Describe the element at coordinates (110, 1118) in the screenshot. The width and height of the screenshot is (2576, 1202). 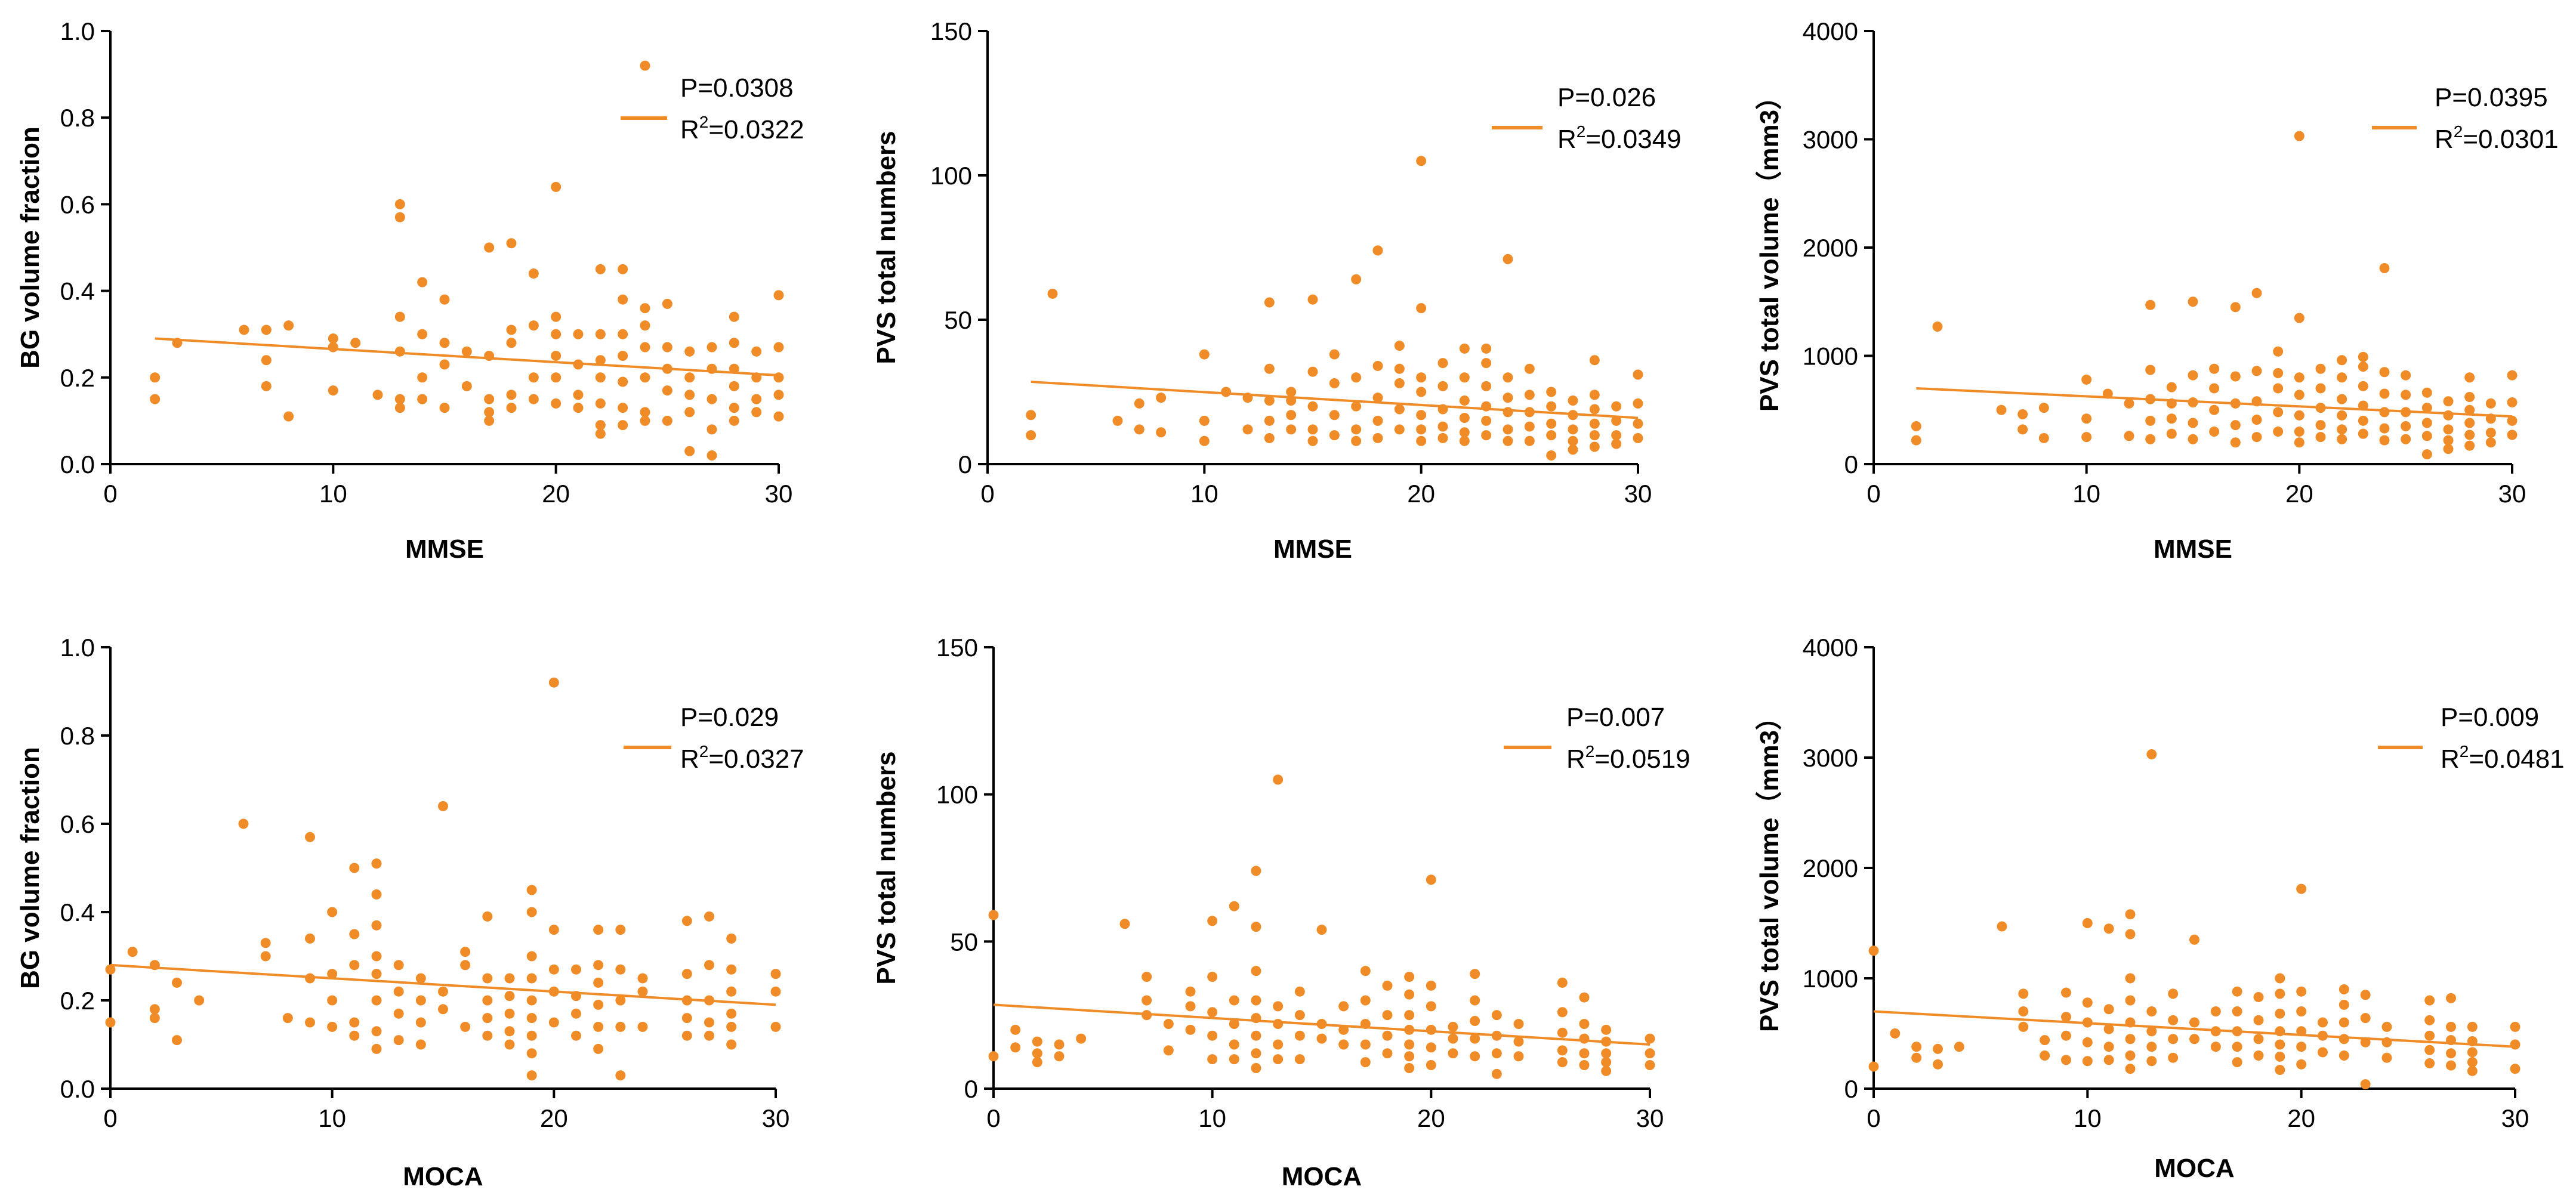
I see `x-tick-label: 0` at that location.